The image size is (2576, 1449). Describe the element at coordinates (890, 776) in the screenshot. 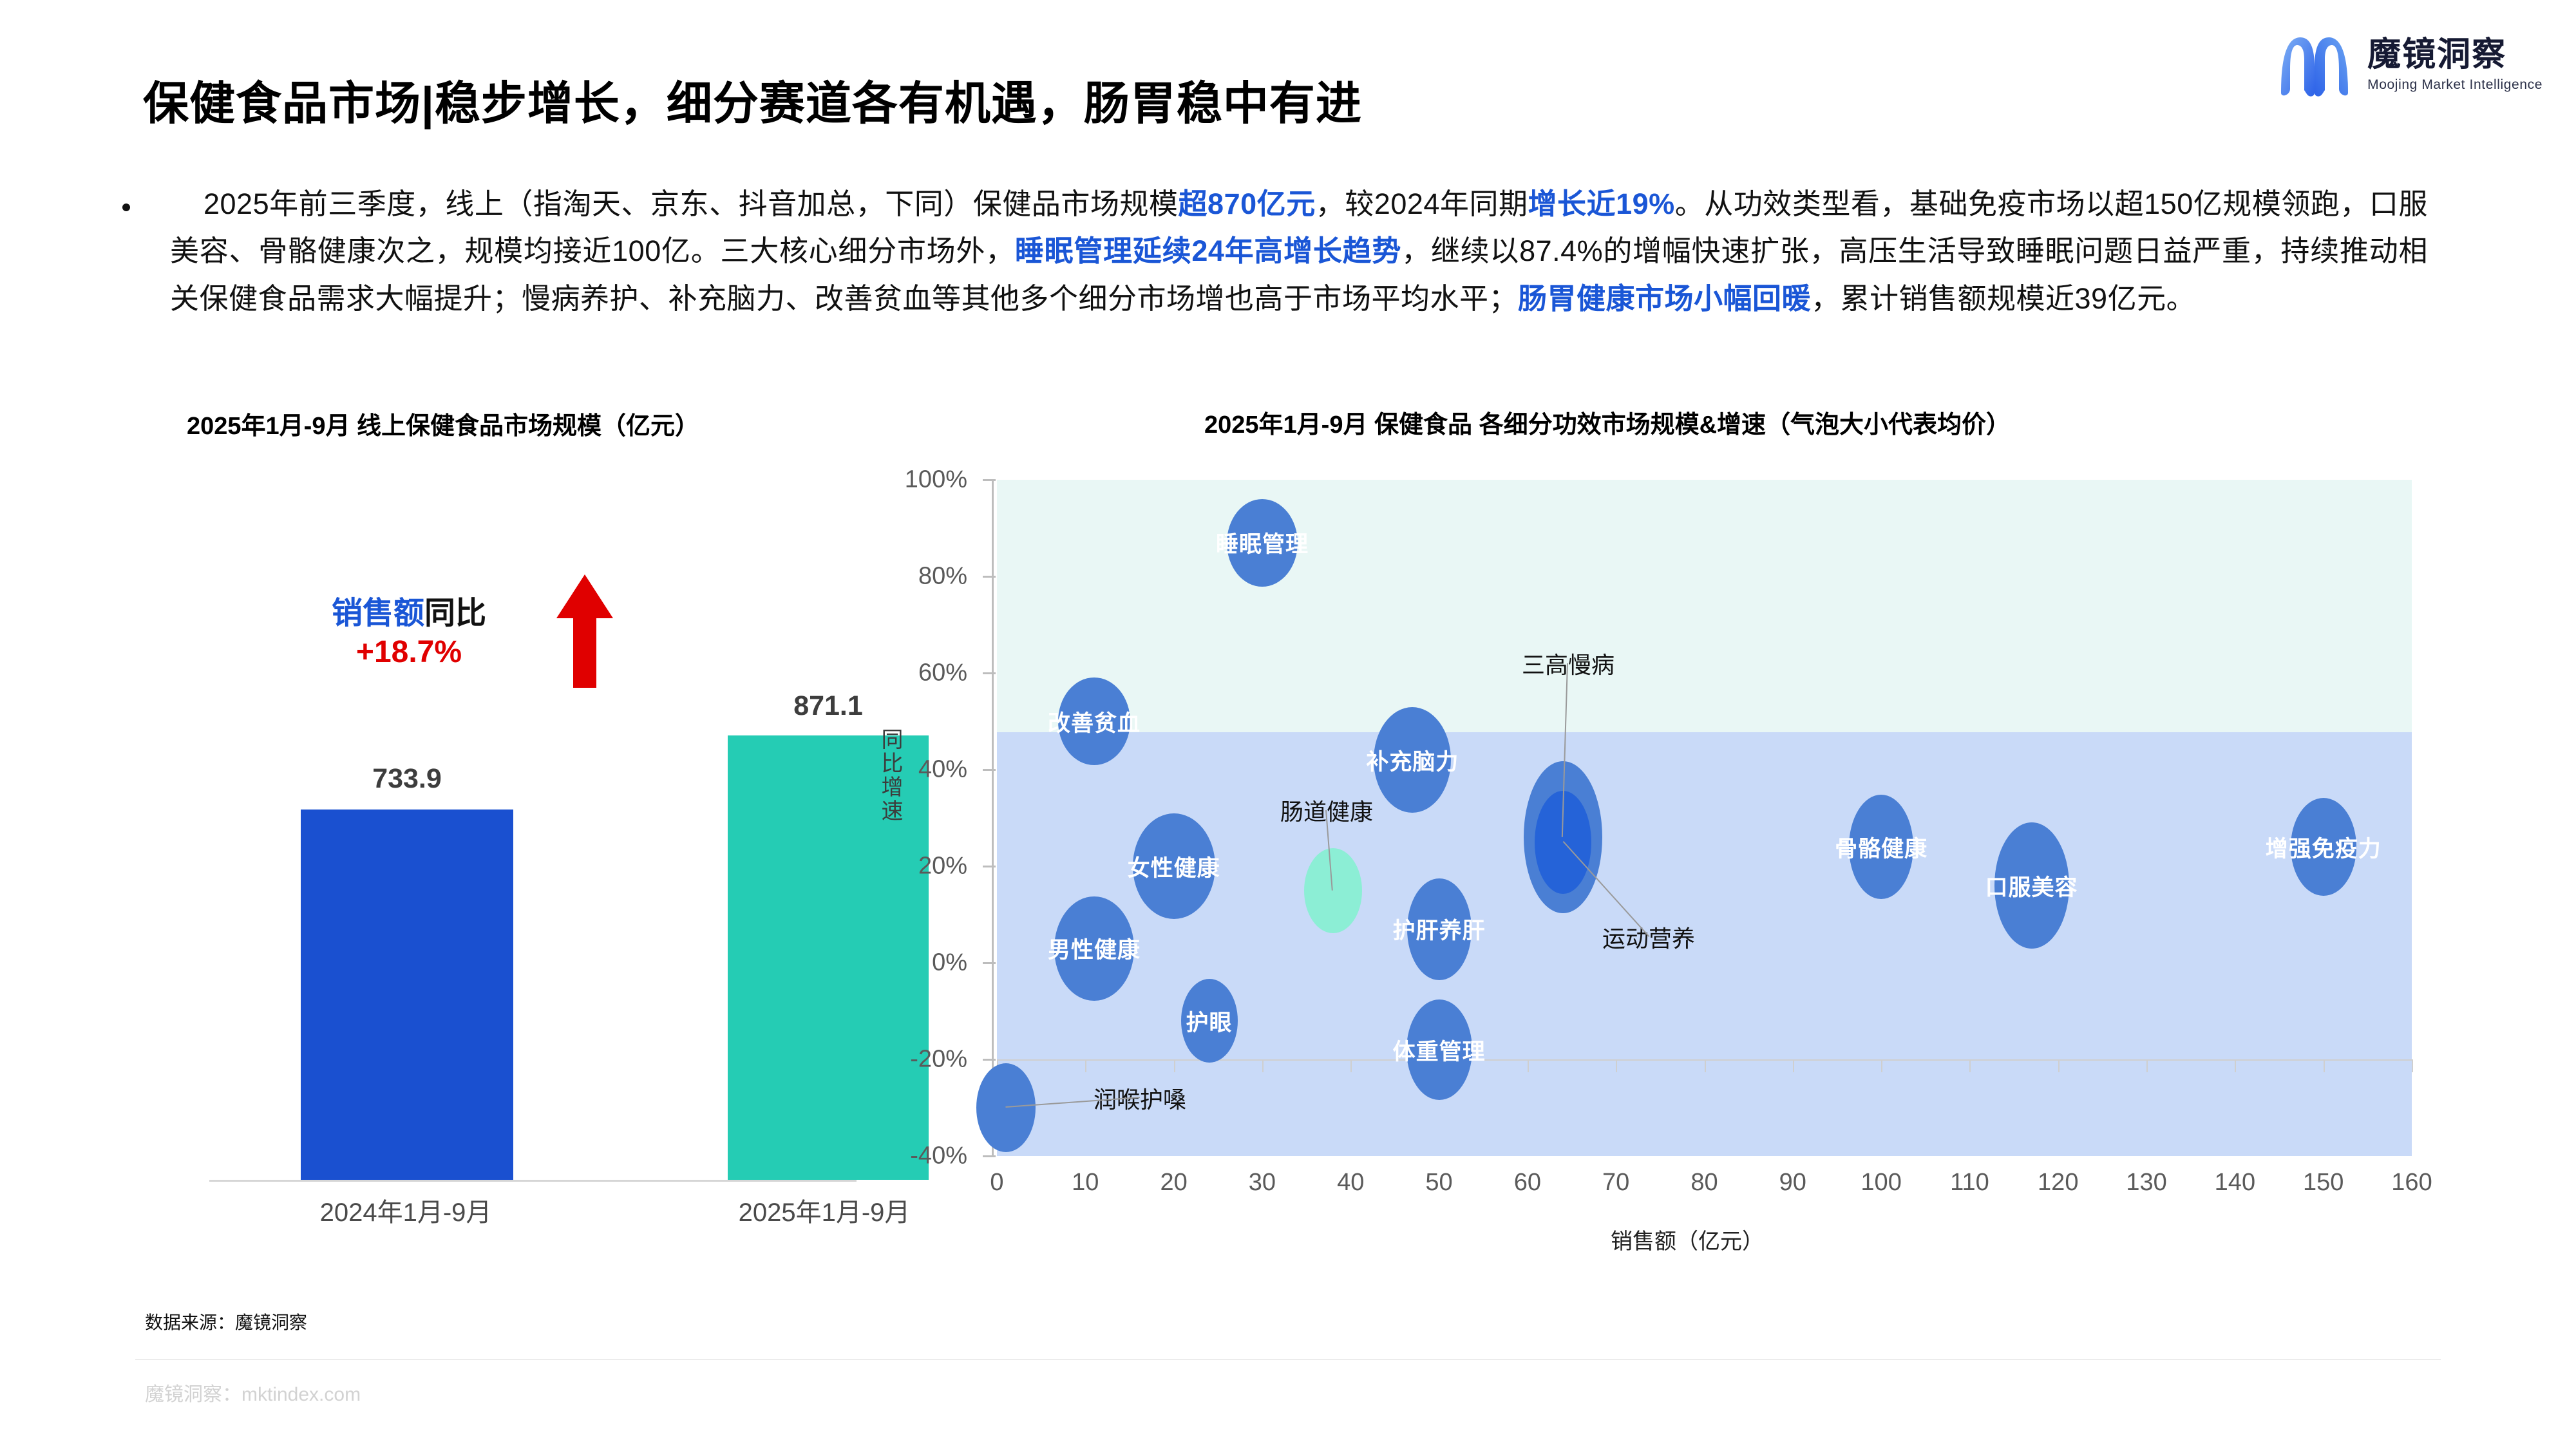

I see `bubble-chart-y-axis-title: 同比增速` at that location.